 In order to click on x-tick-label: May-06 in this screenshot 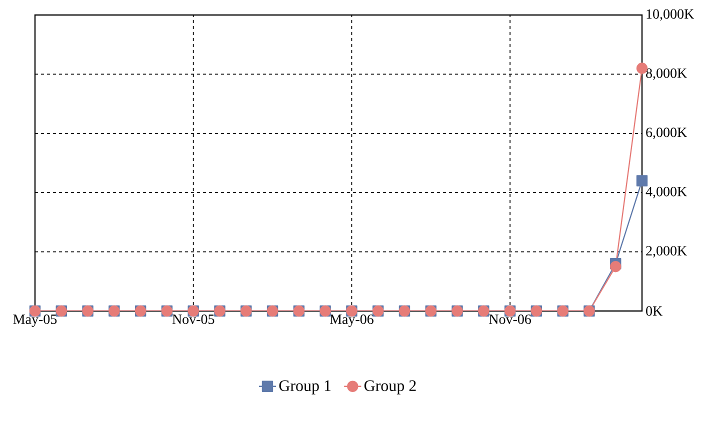, I will do `click(352, 320)`.